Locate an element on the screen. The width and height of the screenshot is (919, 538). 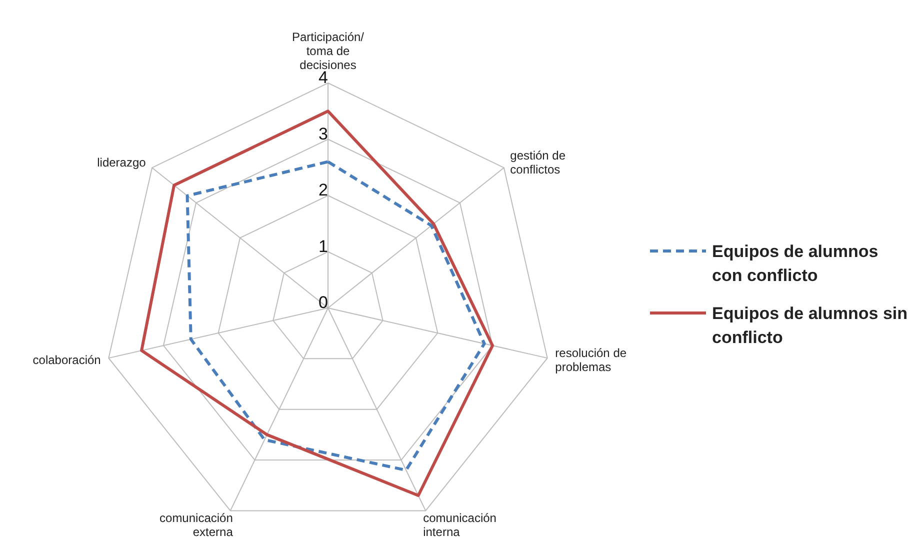
y-tick-label: 1 is located at coordinates (323, 246).